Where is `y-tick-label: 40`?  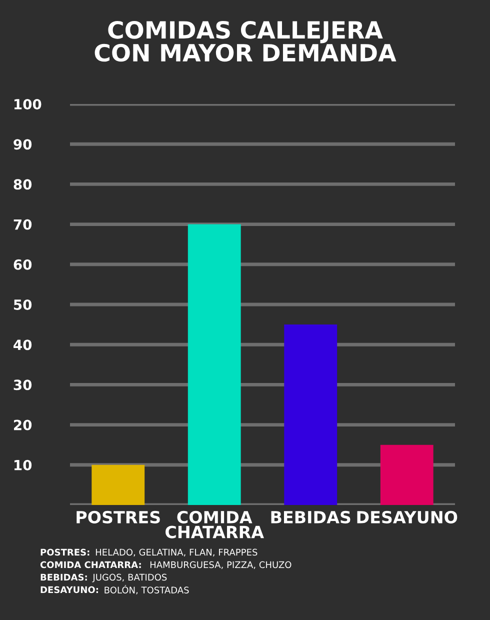 y-tick-label: 40 is located at coordinates (23, 345).